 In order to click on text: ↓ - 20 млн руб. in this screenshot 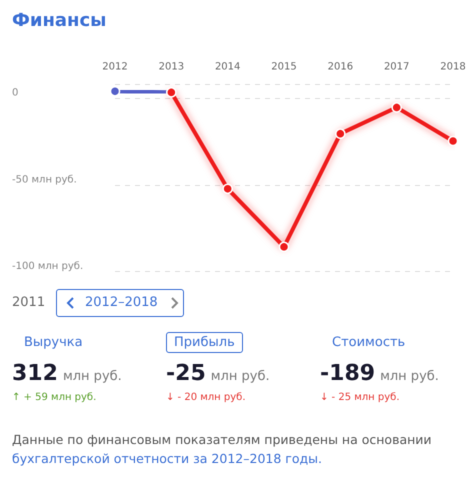, I will do `click(206, 397)`.